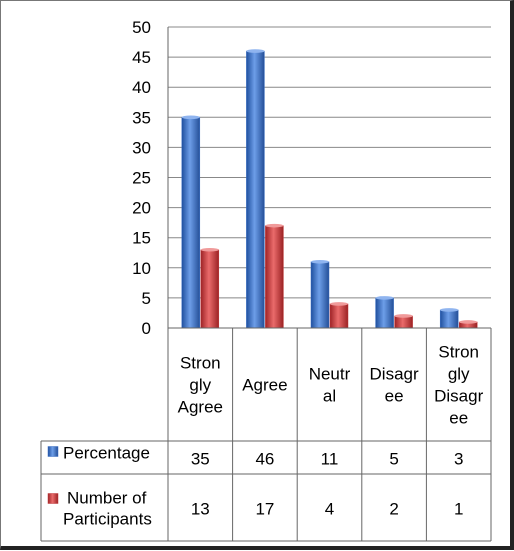  Describe the element at coordinates (146, 298) in the screenshot. I see `y-tick-label: 5` at that location.